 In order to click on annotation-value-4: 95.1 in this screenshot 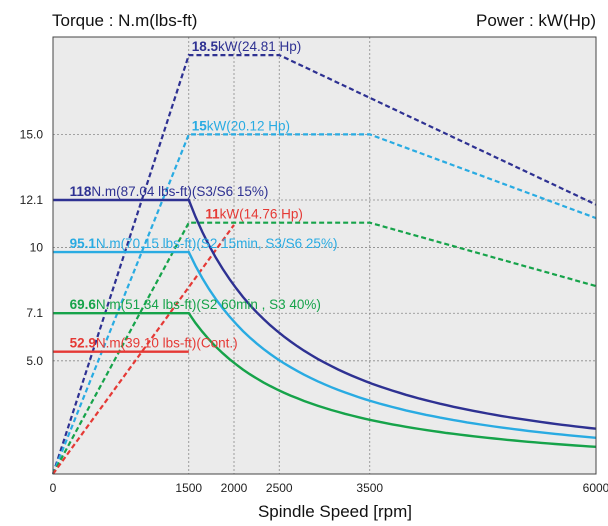, I will do `click(83, 243)`.